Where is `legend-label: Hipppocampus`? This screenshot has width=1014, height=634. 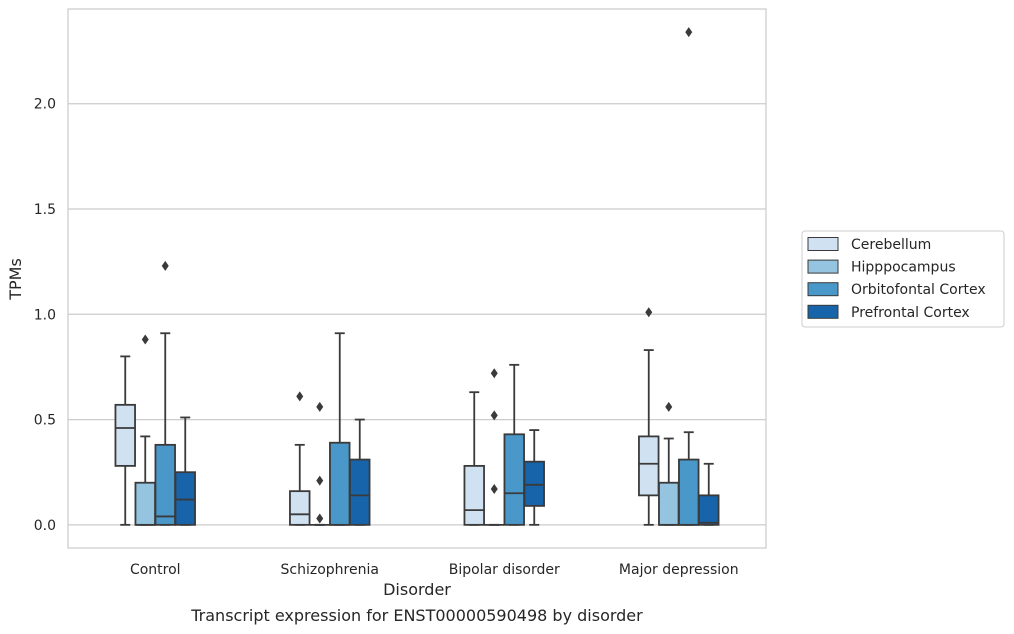 legend-label: Hipppocampus is located at coordinates (903, 268).